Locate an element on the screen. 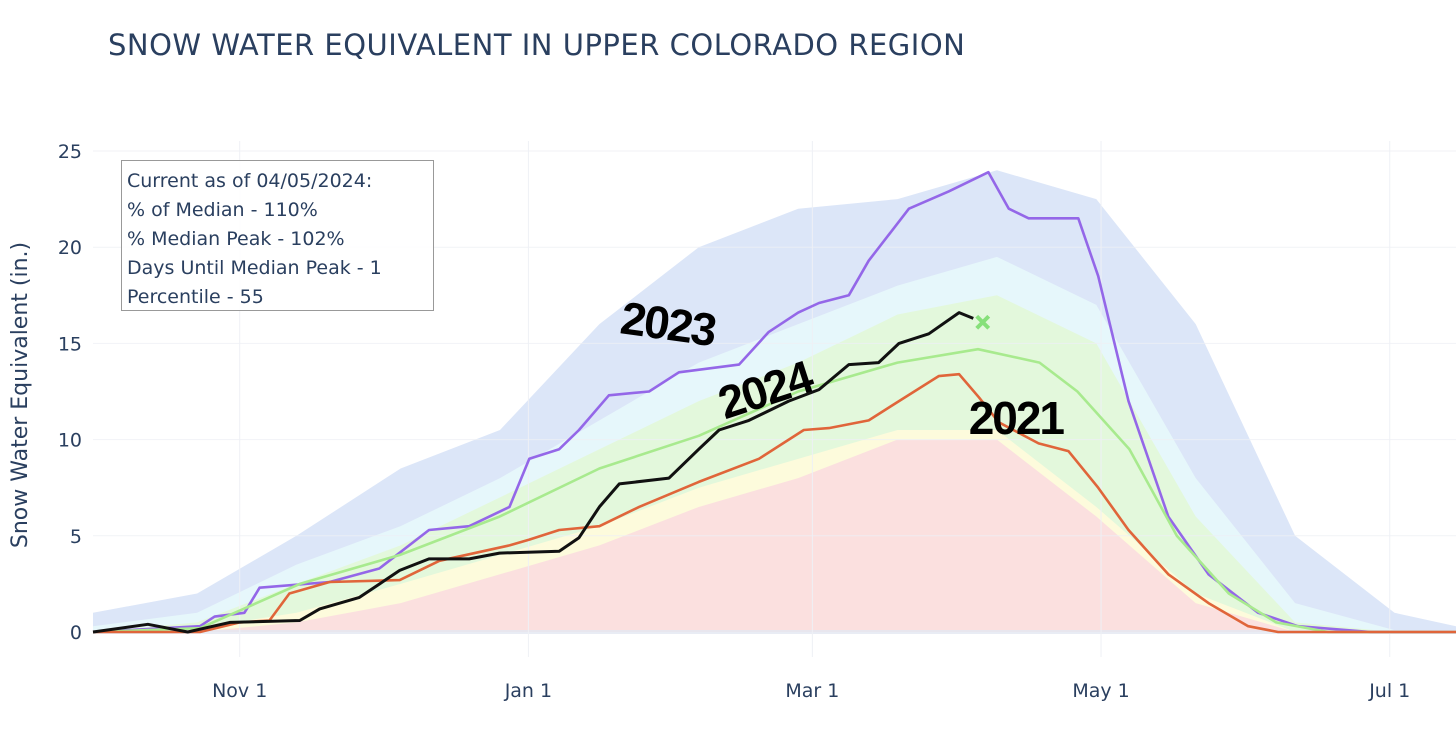 Image resolution: width=1456 pixels, height=742 pixels. info-line: % Median Peak - 102% is located at coordinates (236, 239).